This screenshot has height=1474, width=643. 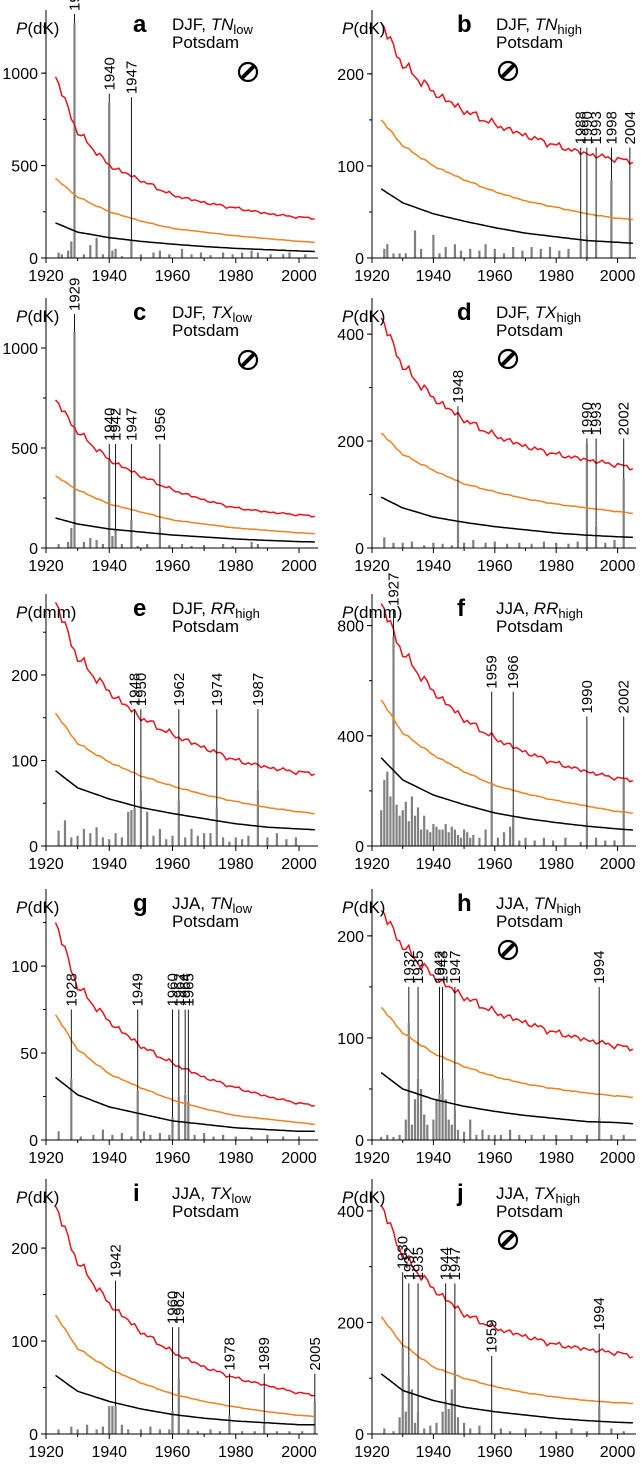 What do you see at coordinates (446, 1263) in the screenshot?
I see `year-label: 1944` at bounding box center [446, 1263].